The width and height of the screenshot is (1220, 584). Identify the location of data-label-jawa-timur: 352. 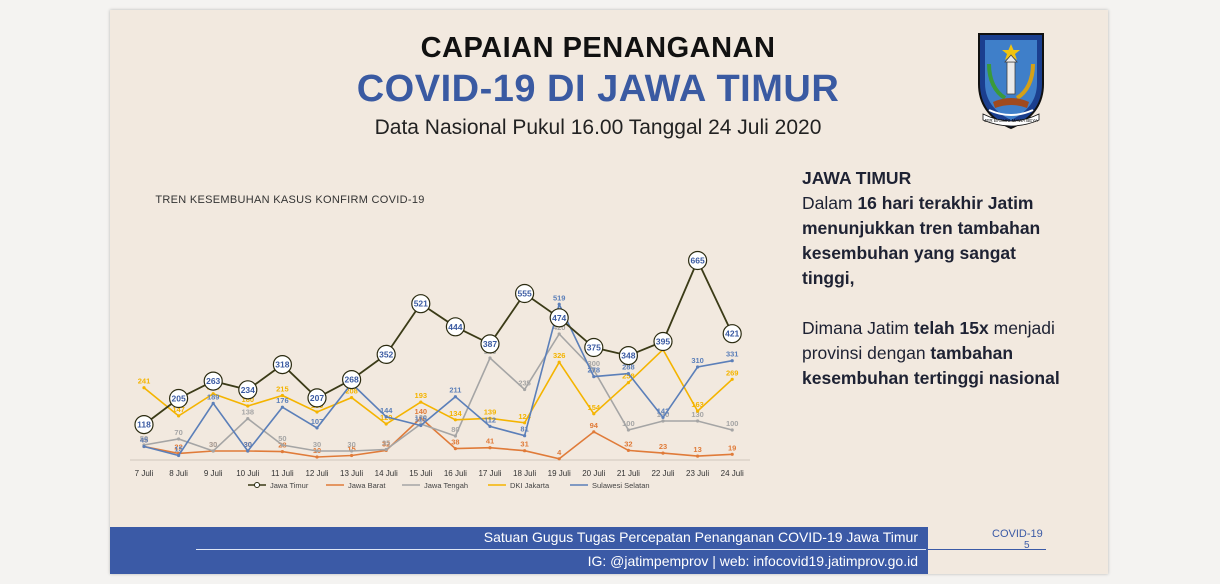
(386, 354).